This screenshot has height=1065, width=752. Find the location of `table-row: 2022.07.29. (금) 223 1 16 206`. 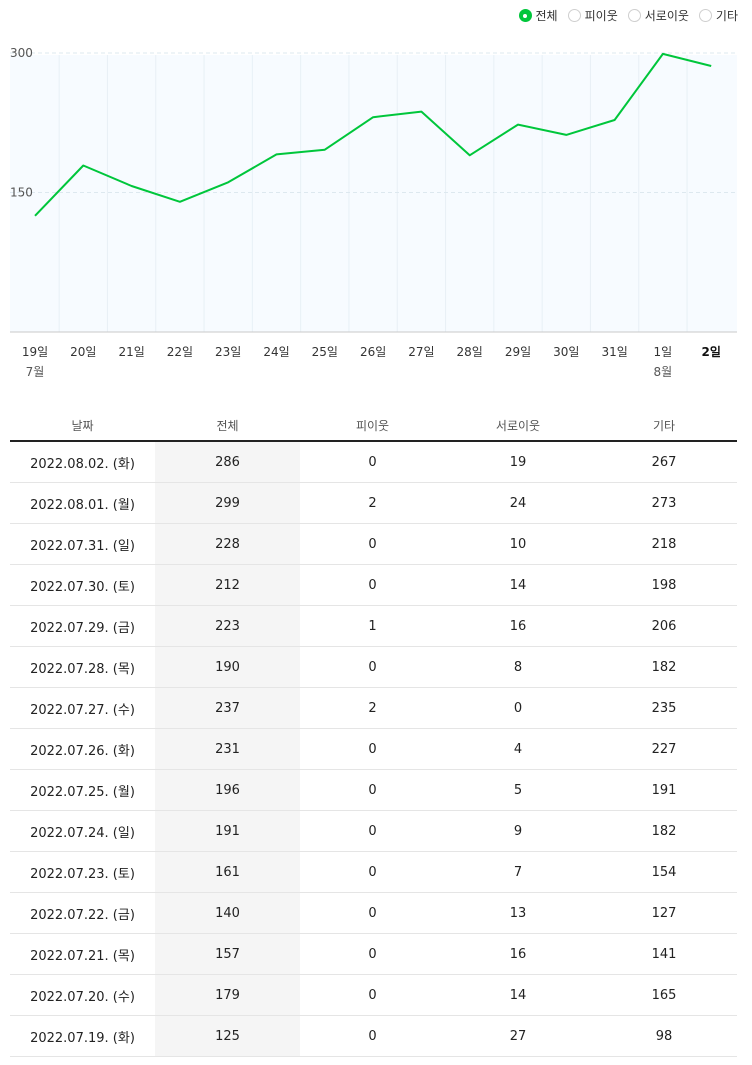

table-row: 2022.07.29. (금) 223 1 16 206 is located at coordinates (373, 626).